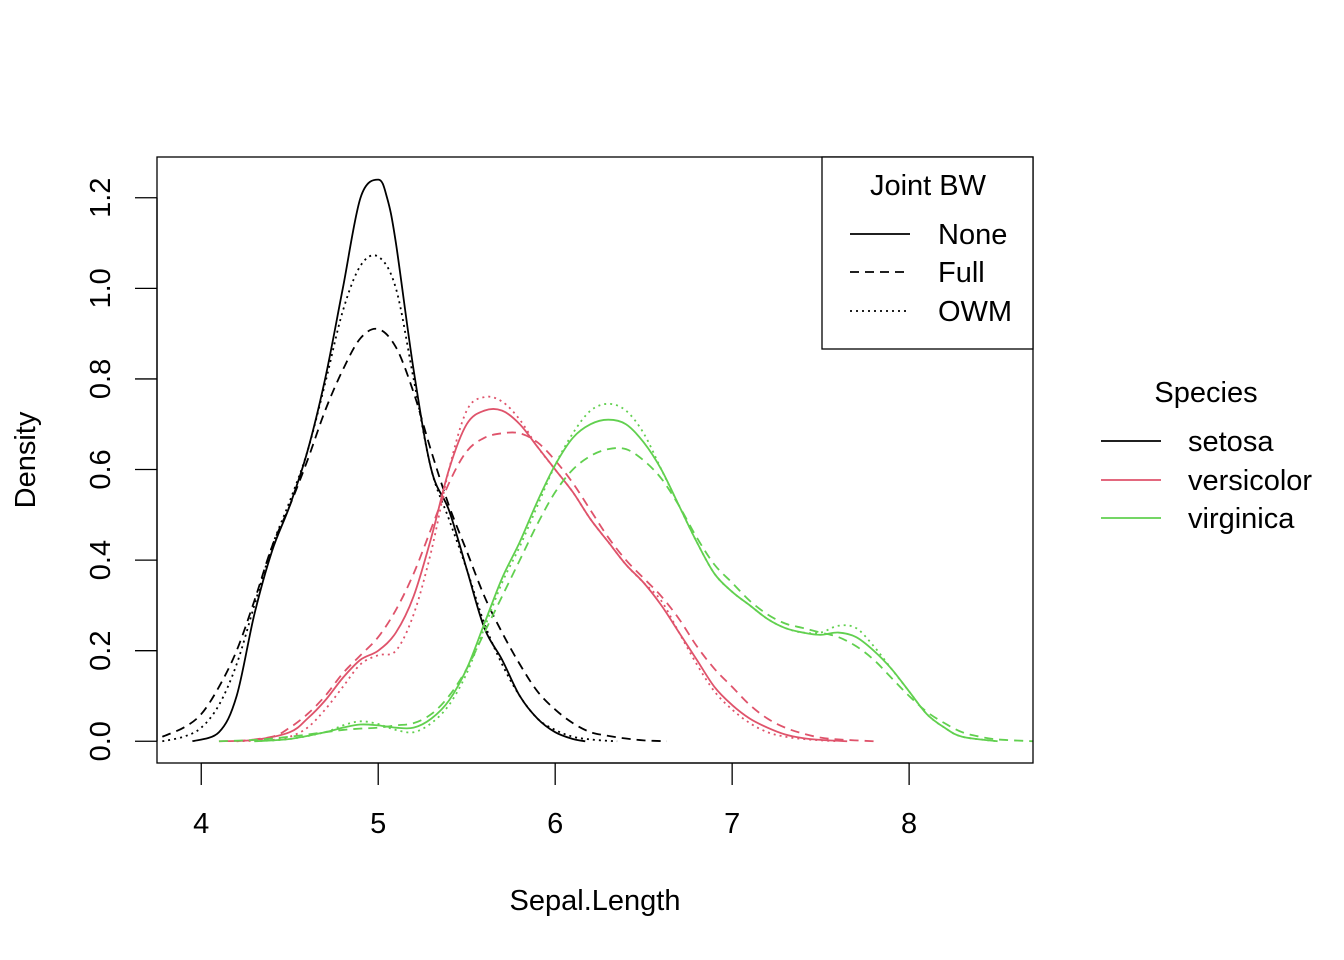  Describe the element at coordinates (972, 235) in the screenshot. I see `legend-bw-label-none: None` at that location.